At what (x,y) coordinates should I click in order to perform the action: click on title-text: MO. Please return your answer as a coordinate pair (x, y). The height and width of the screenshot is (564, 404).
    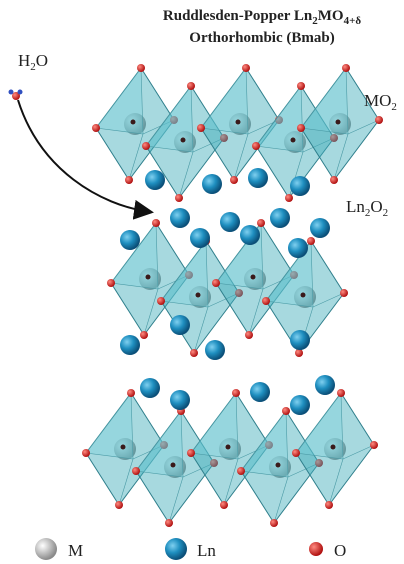
    Looking at the image, I should click on (331, 16).